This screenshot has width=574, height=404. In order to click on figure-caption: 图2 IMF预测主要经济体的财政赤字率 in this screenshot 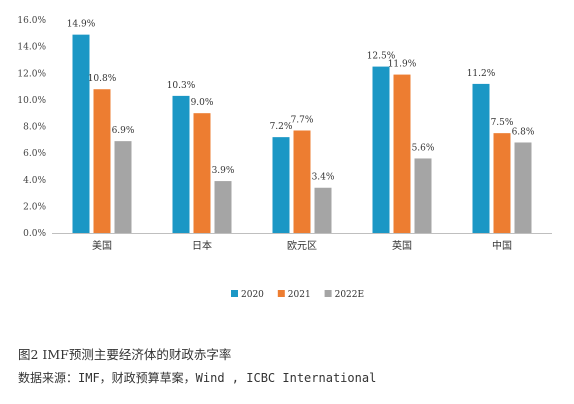, I will do `click(125, 354)`.